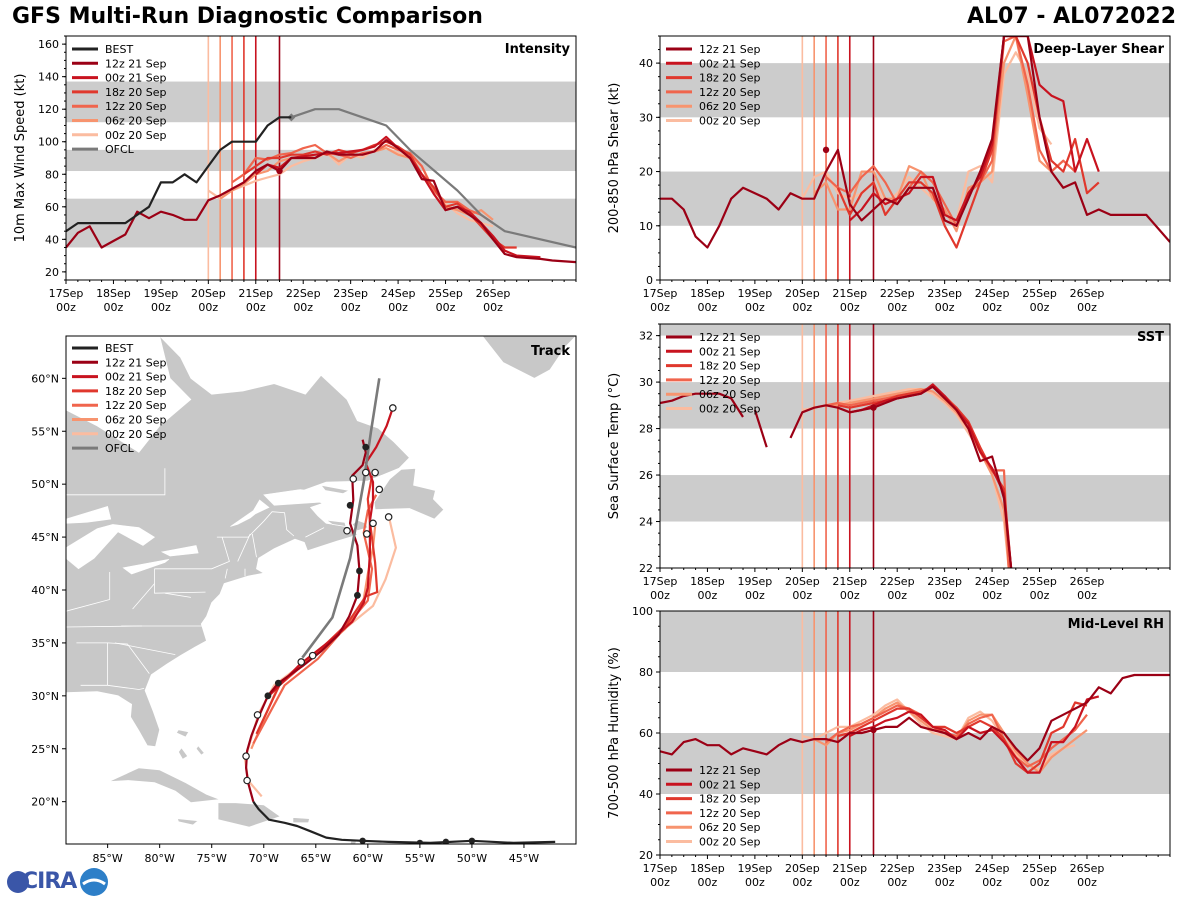 The image size is (1200, 902). I want to click on intensity-xtick-label-hour: 00z, so click(303, 307).